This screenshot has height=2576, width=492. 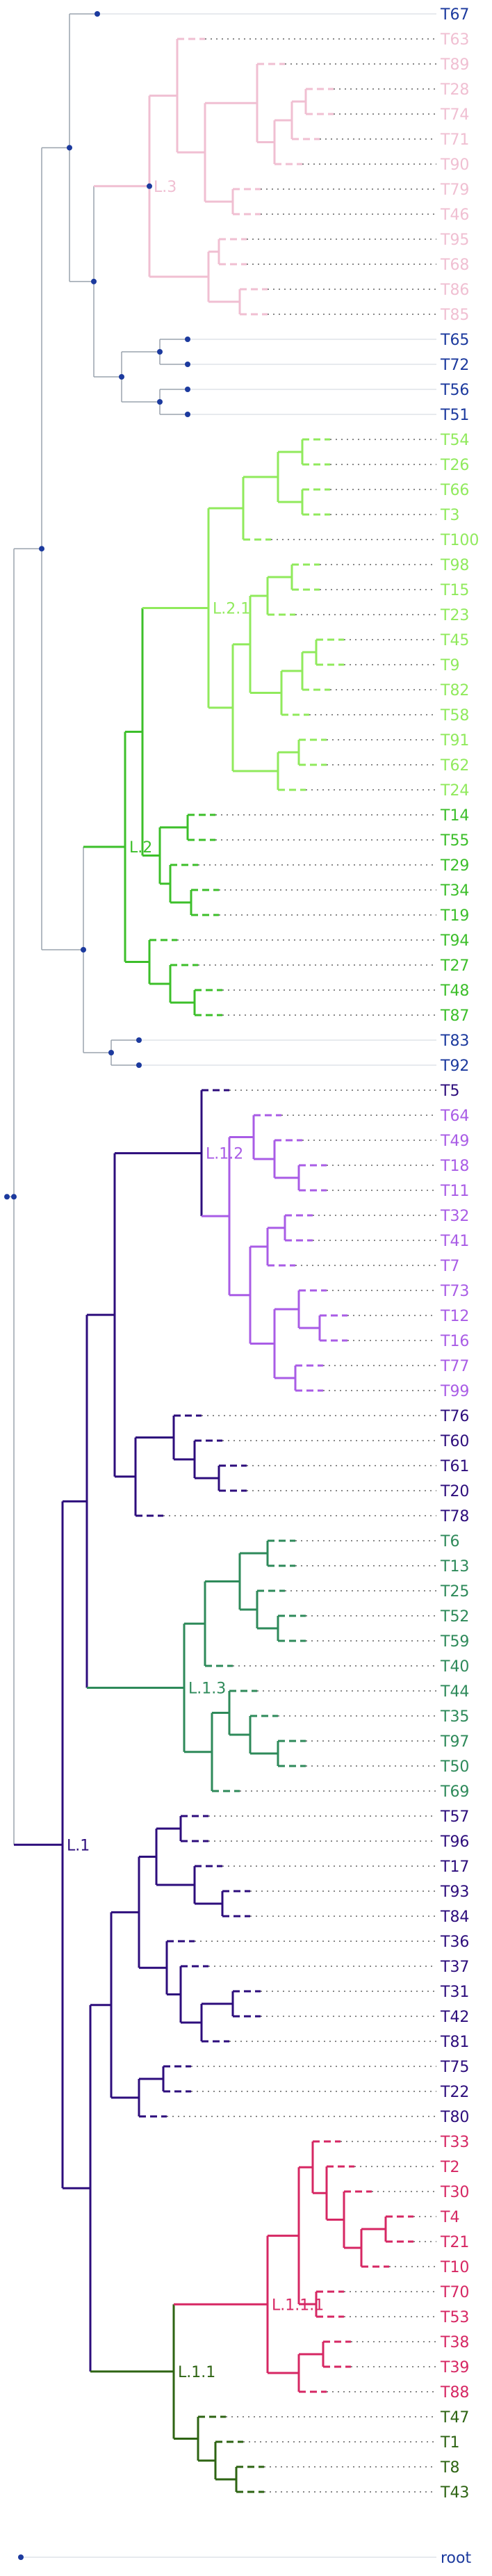 I want to click on leaf-label: T46, so click(x=454, y=215).